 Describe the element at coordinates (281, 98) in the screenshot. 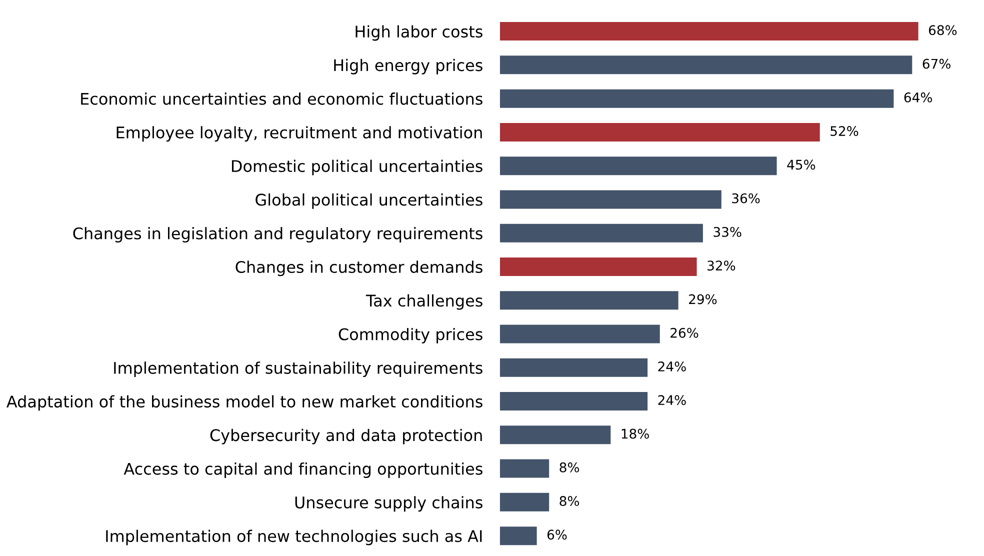

I see `y-tick-label: Economic uncertainties and economic fluctuations` at that location.